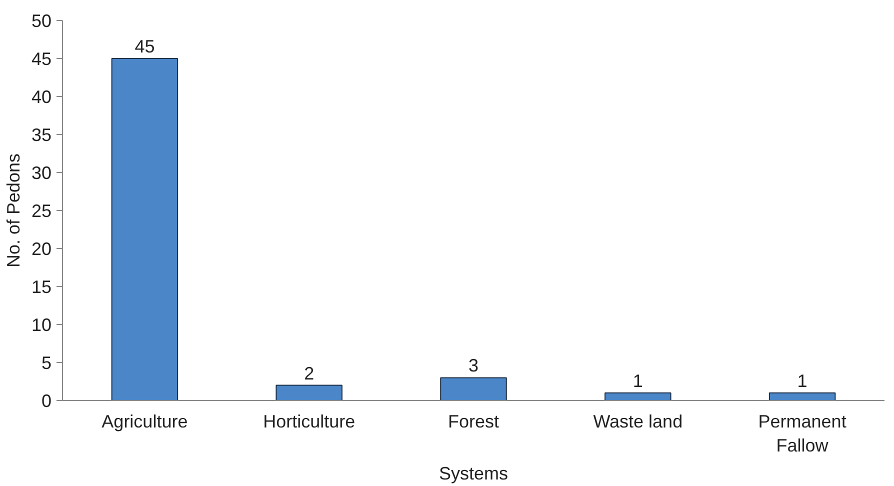 The image size is (894, 486). I want to click on y-axis-title: No. of Pedons, so click(13, 210).